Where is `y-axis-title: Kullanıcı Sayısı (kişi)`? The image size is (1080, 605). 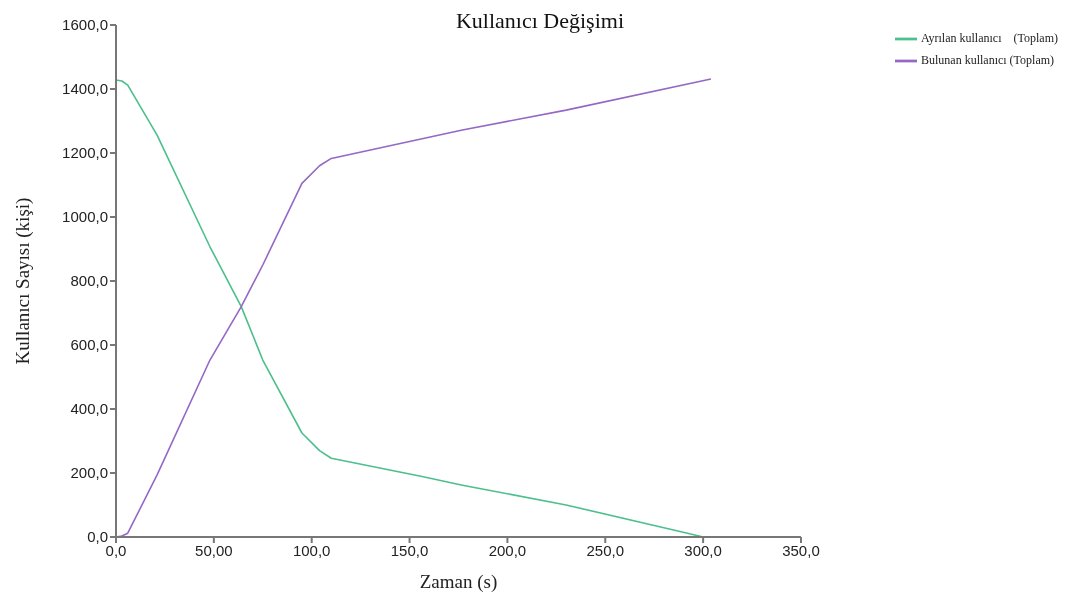
y-axis-title: Kullanıcı Sayısı (kişi) is located at coordinates (22, 281).